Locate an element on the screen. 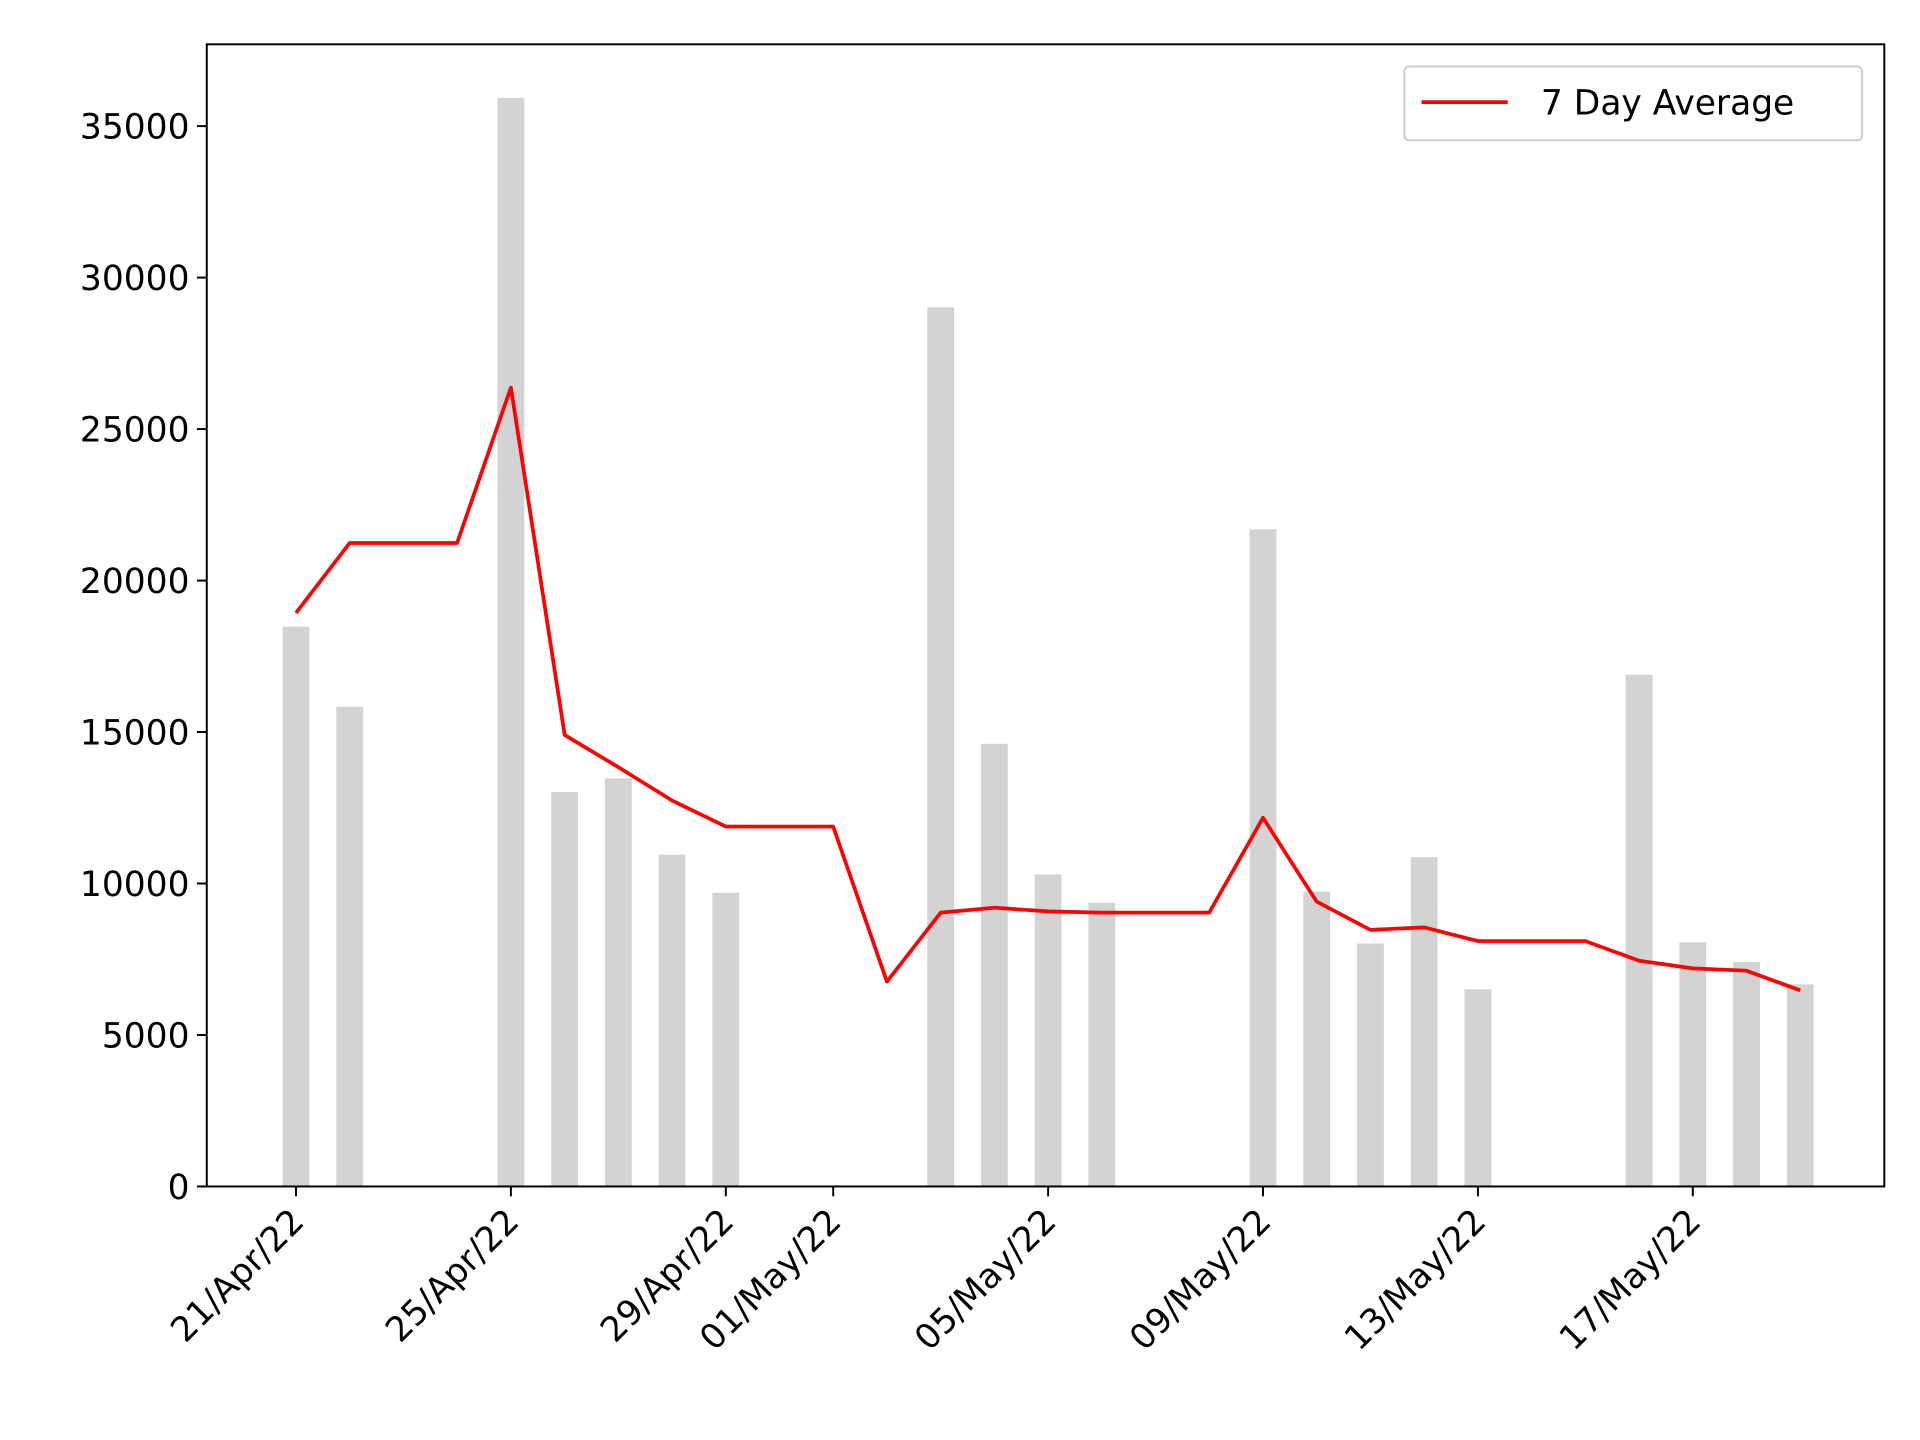 This screenshot has width=1920, height=1440. y-tick-label: 25000 is located at coordinates (135, 430).